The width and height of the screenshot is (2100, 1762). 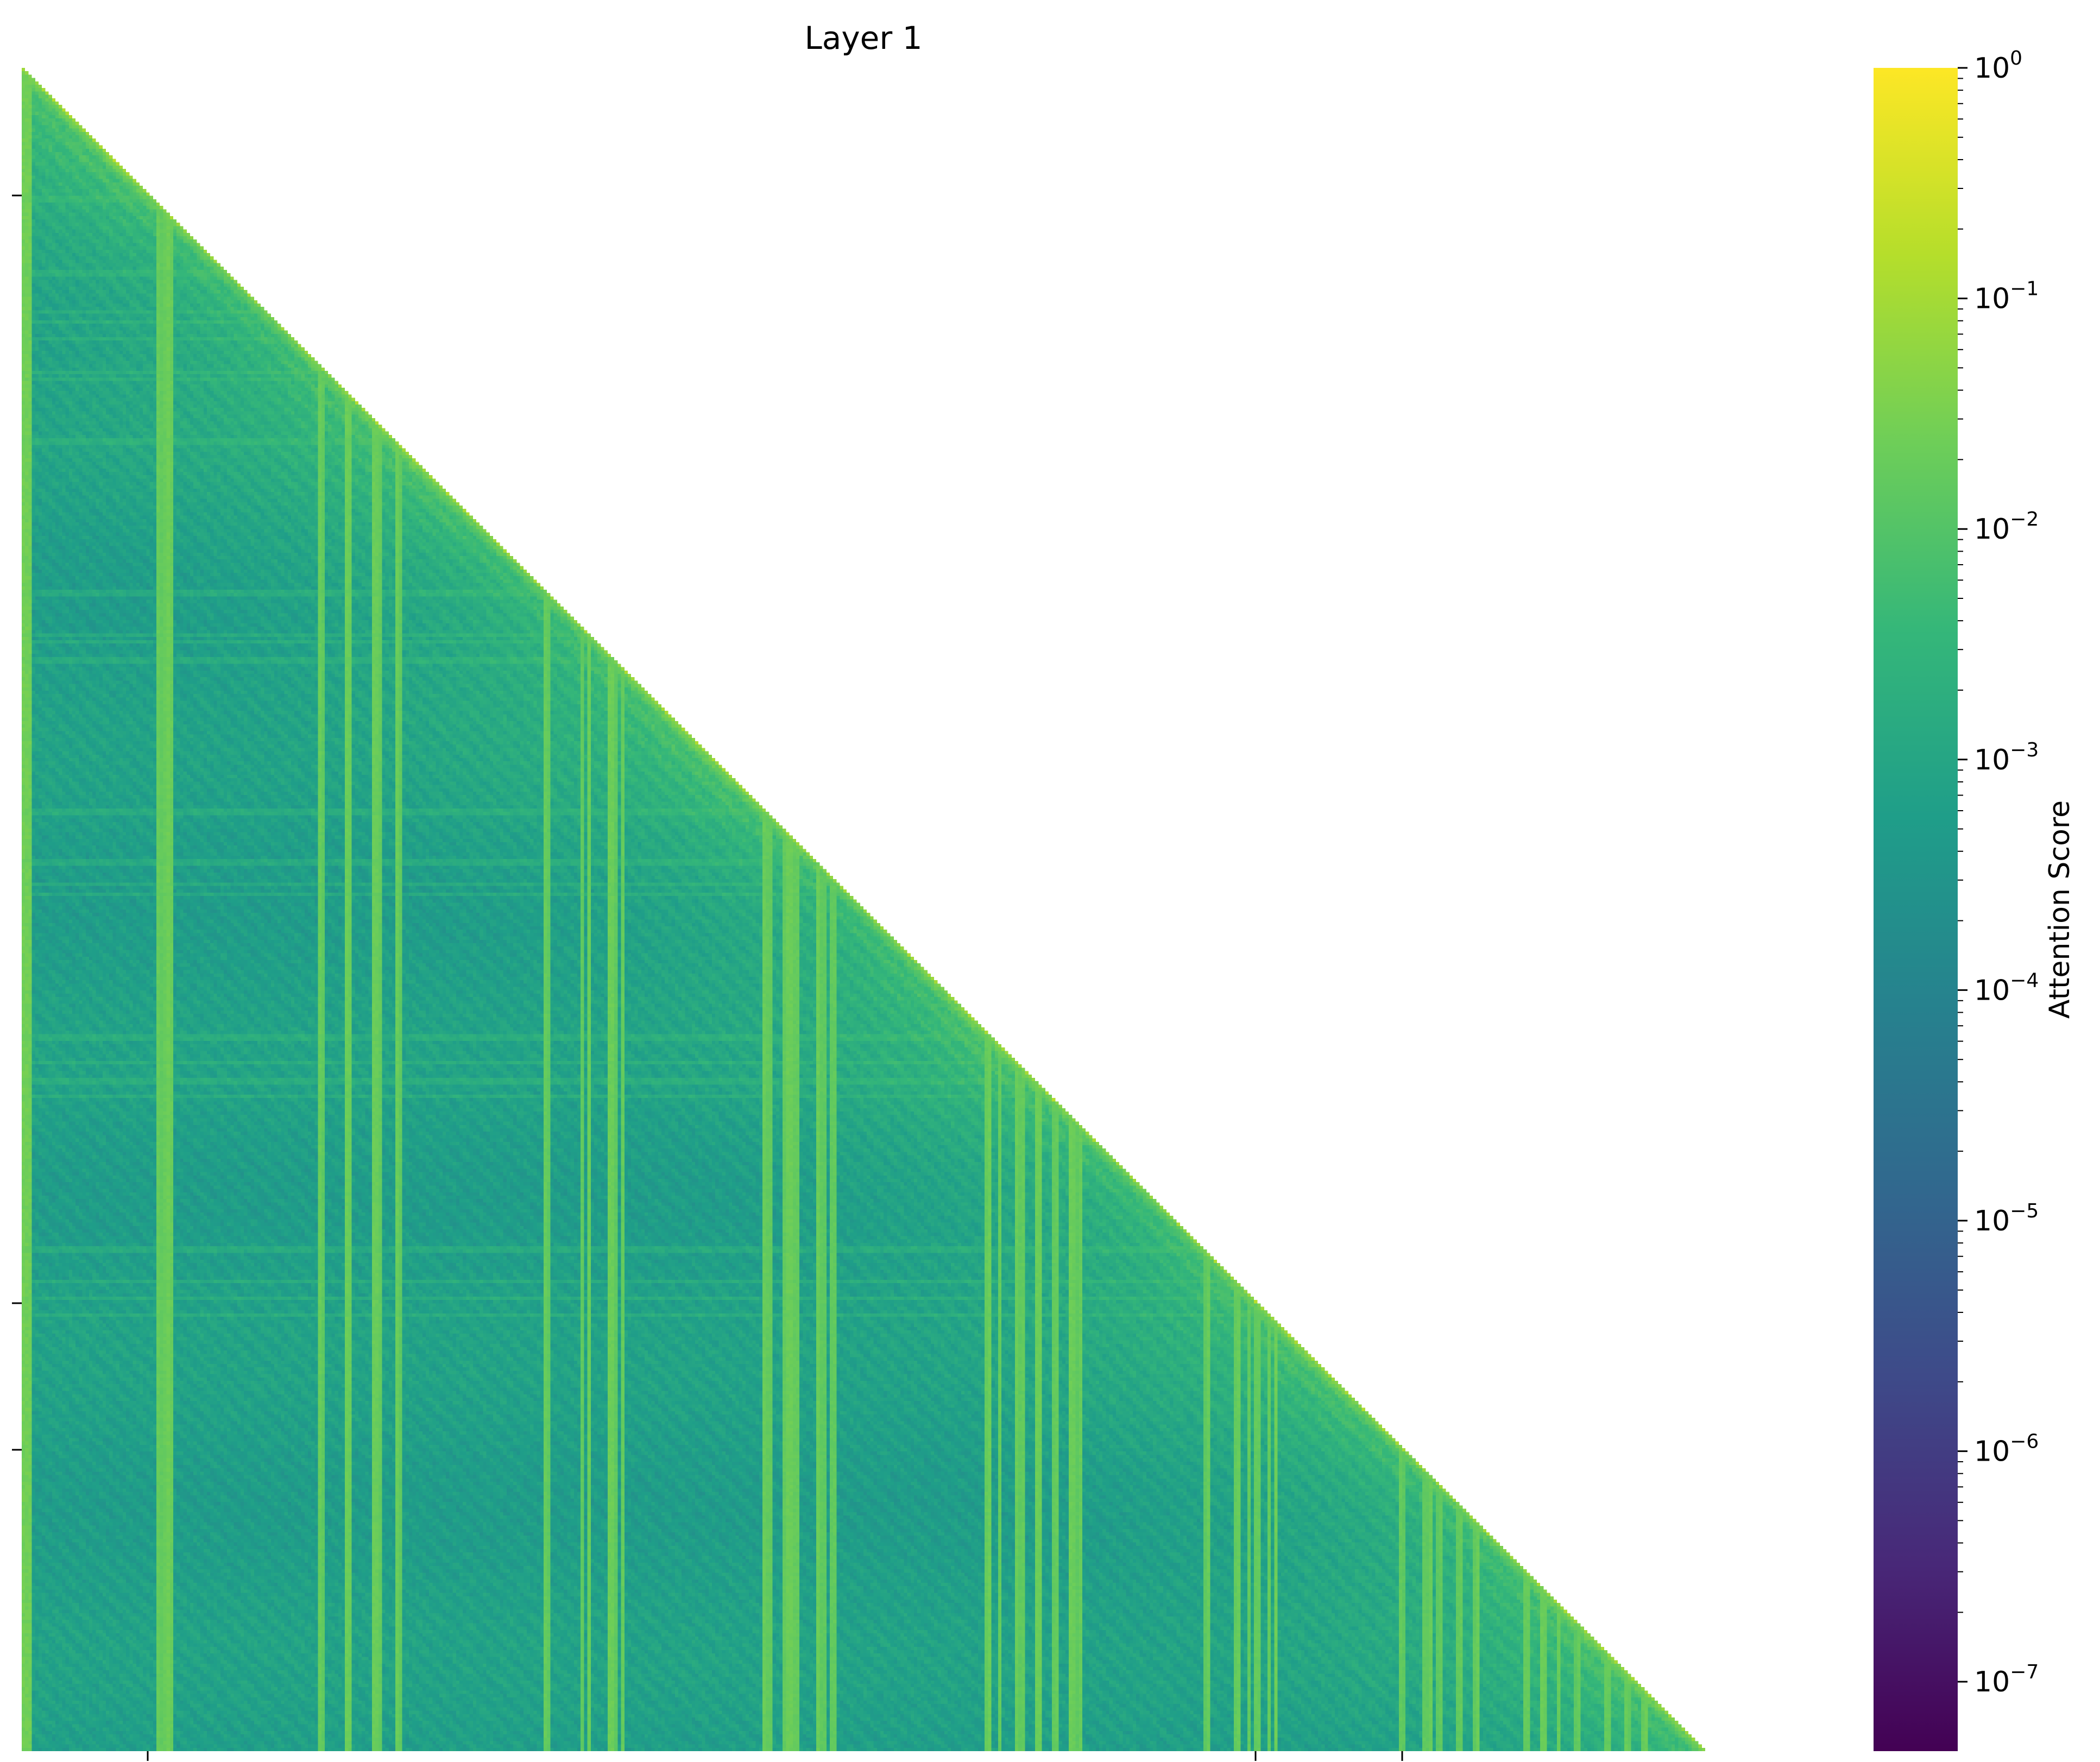 What do you see at coordinates (2006, 296) in the screenshot?
I see `colorbar-tick-label: 10⁻¹` at bounding box center [2006, 296].